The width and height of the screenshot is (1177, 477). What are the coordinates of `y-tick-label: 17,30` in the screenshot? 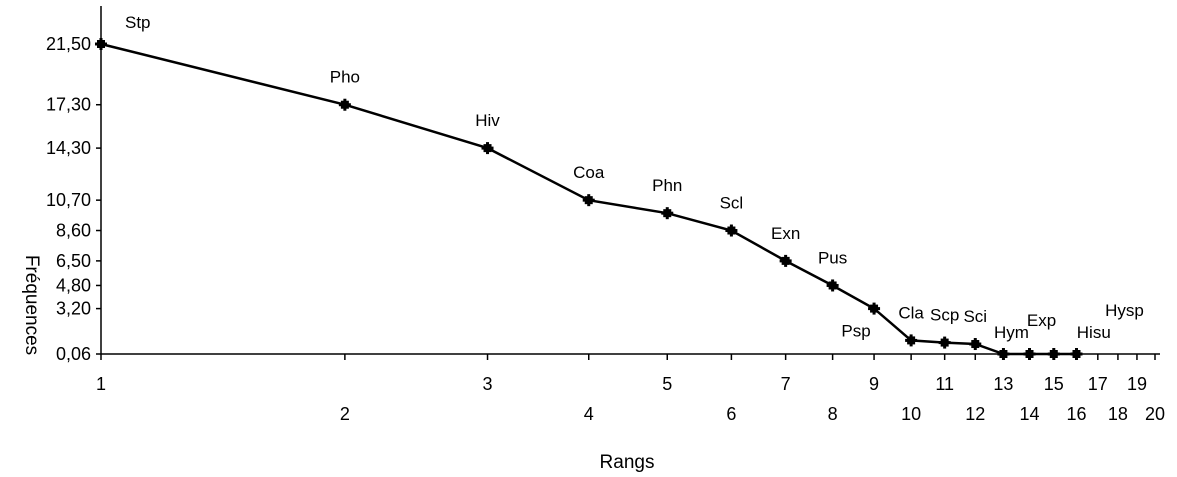 It's located at (68, 105).